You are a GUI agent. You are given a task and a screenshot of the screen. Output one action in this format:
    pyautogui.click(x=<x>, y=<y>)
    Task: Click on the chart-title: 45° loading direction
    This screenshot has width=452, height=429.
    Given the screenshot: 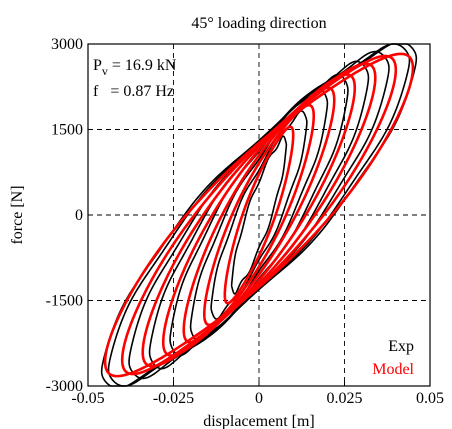 What is the action you would take?
    pyautogui.click(x=258, y=23)
    